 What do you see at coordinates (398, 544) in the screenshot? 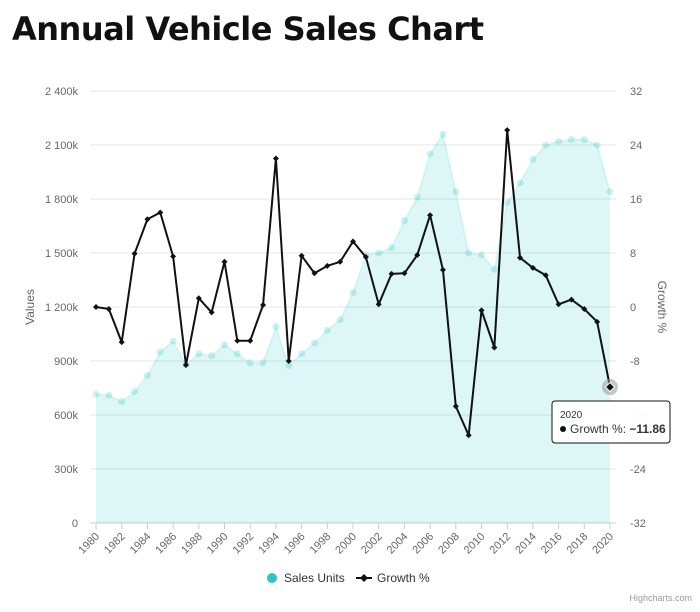
I see `x-tick-label: 2004` at bounding box center [398, 544].